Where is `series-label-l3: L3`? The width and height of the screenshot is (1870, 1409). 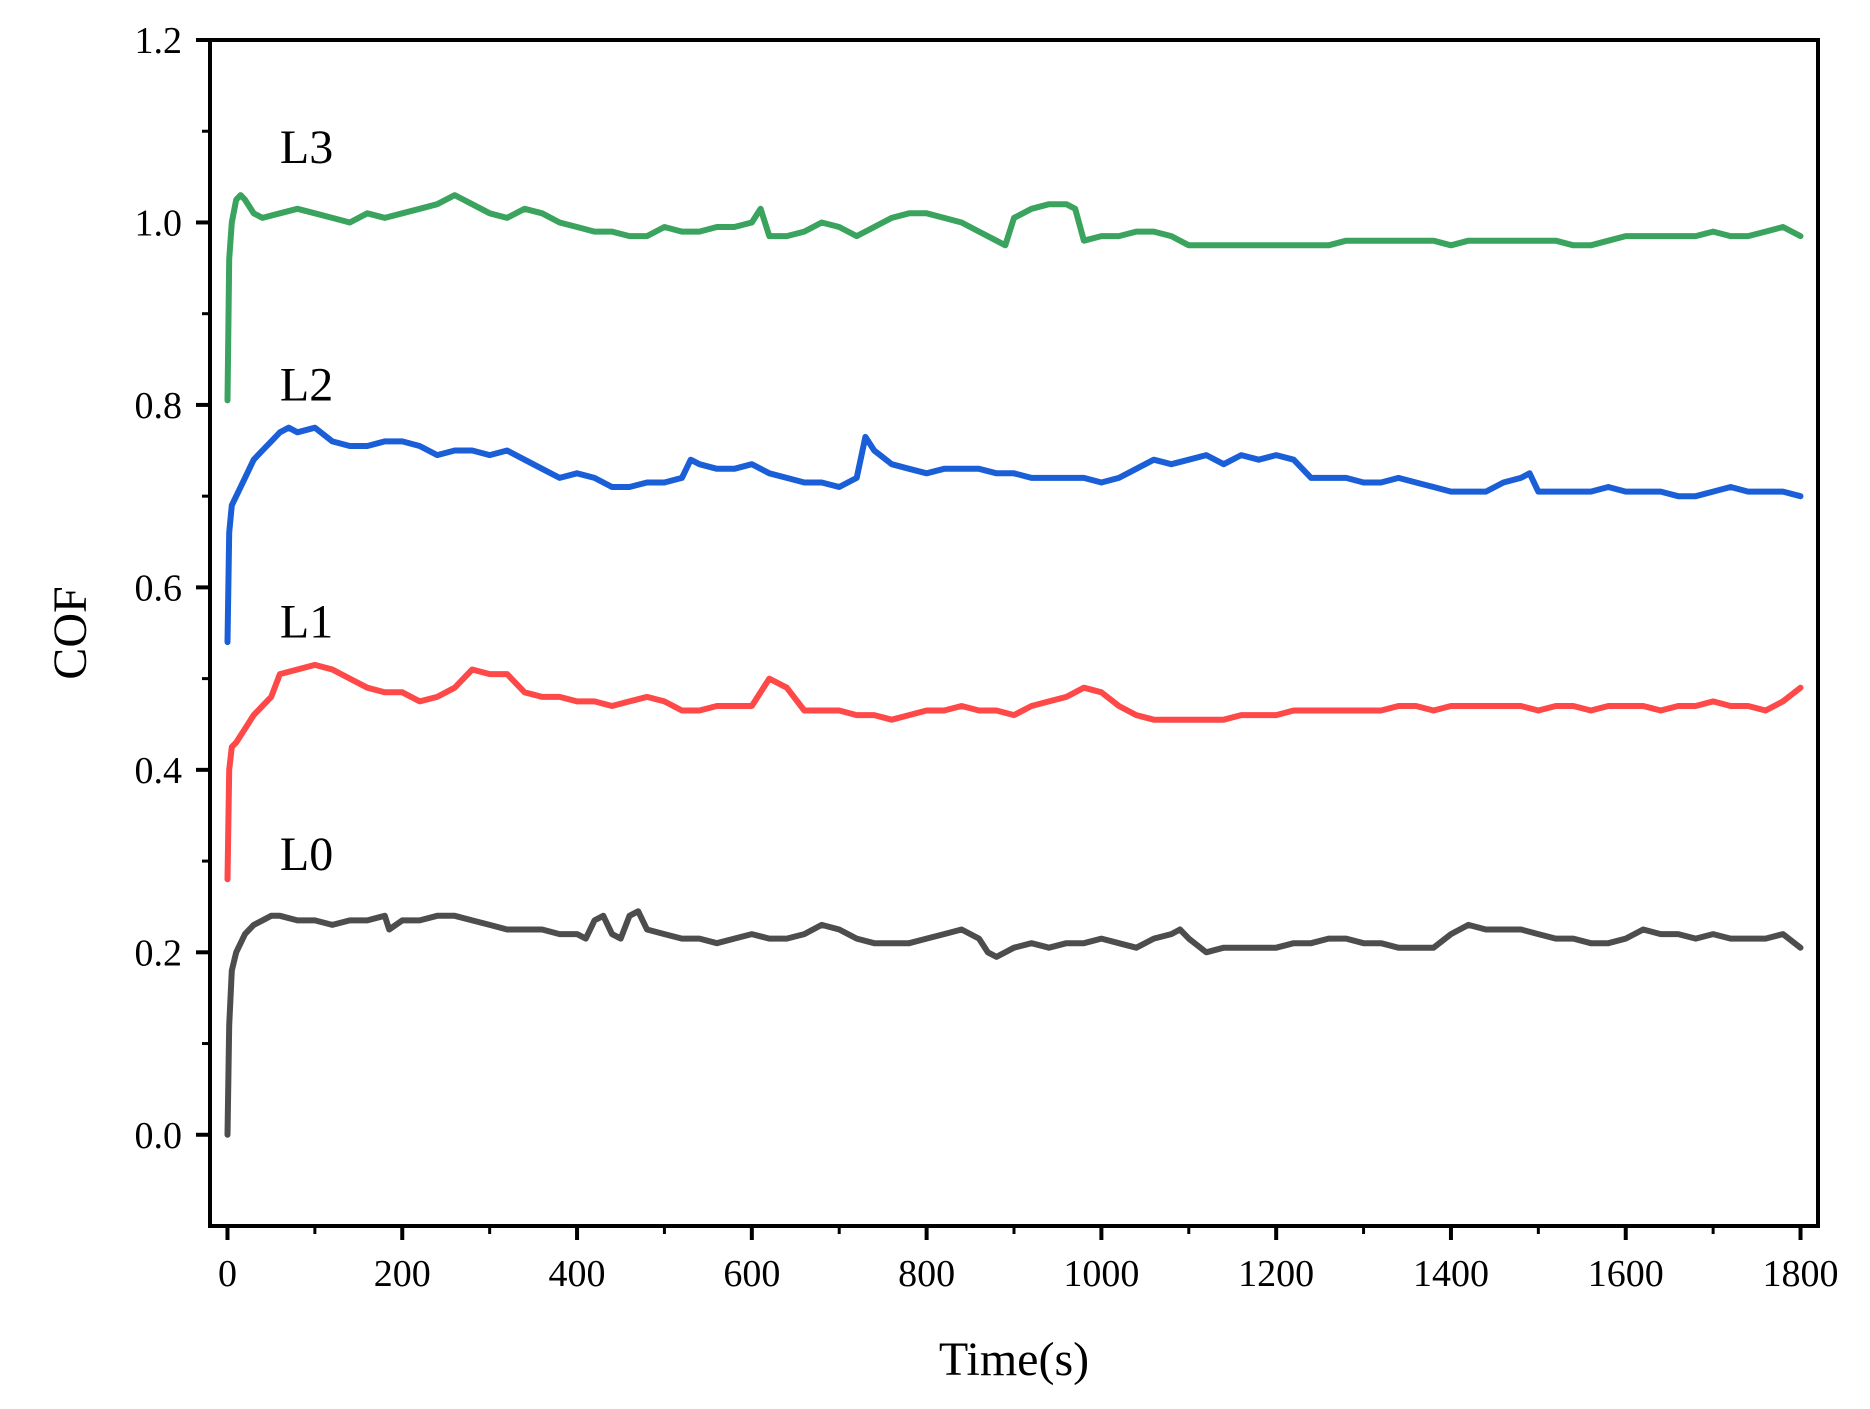 series-label-l3: L3 is located at coordinates (306, 147).